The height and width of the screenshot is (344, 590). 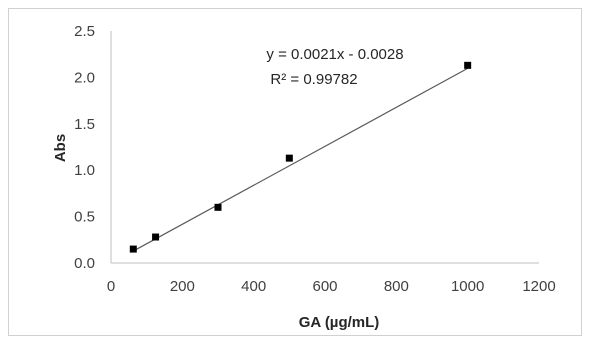 I want to click on x-tick-label: 1000, so click(x=467, y=286).